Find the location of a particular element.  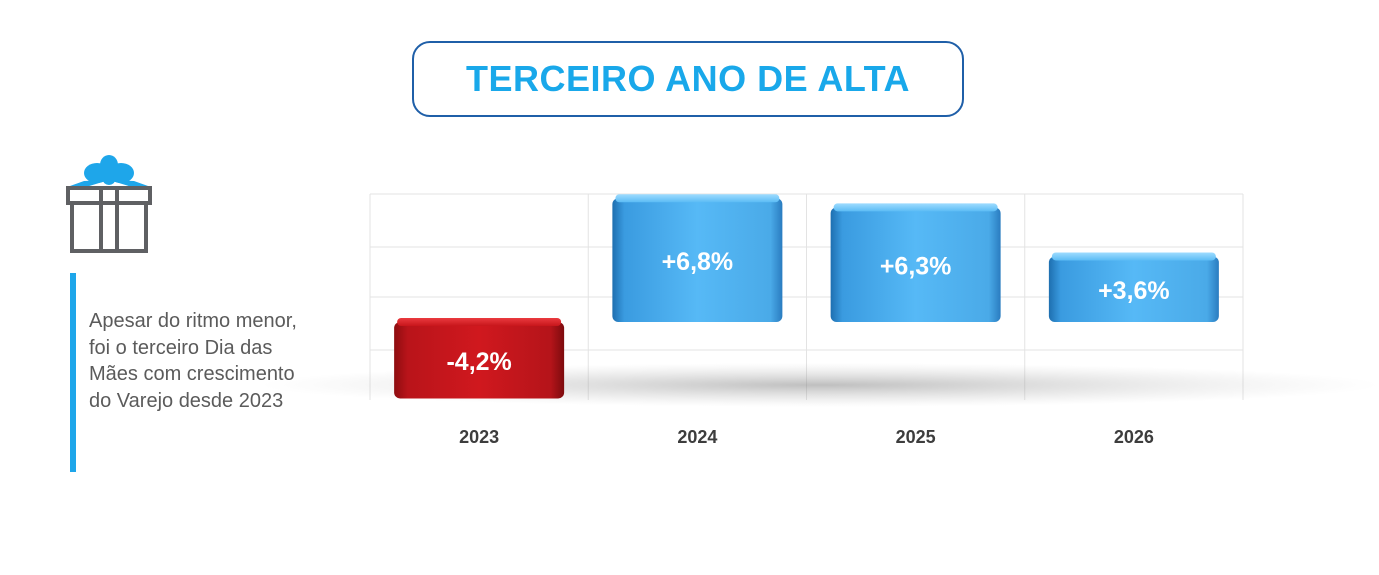

x-tick-label-2024: 2024 is located at coordinates (697, 437).